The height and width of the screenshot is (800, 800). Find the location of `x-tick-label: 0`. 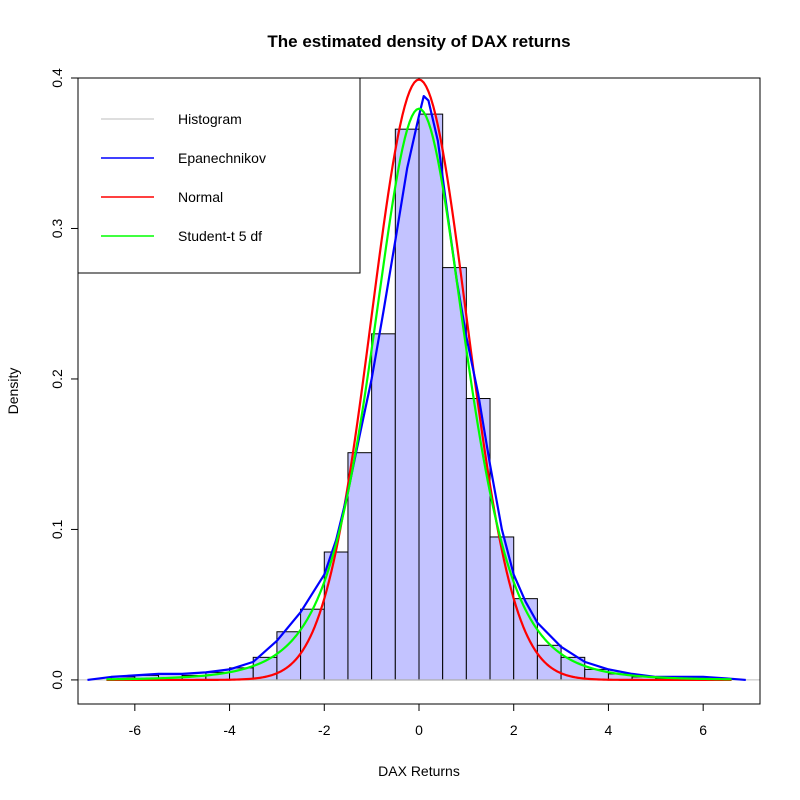

x-tick-label: 0 is located at coordinates (419, 730).